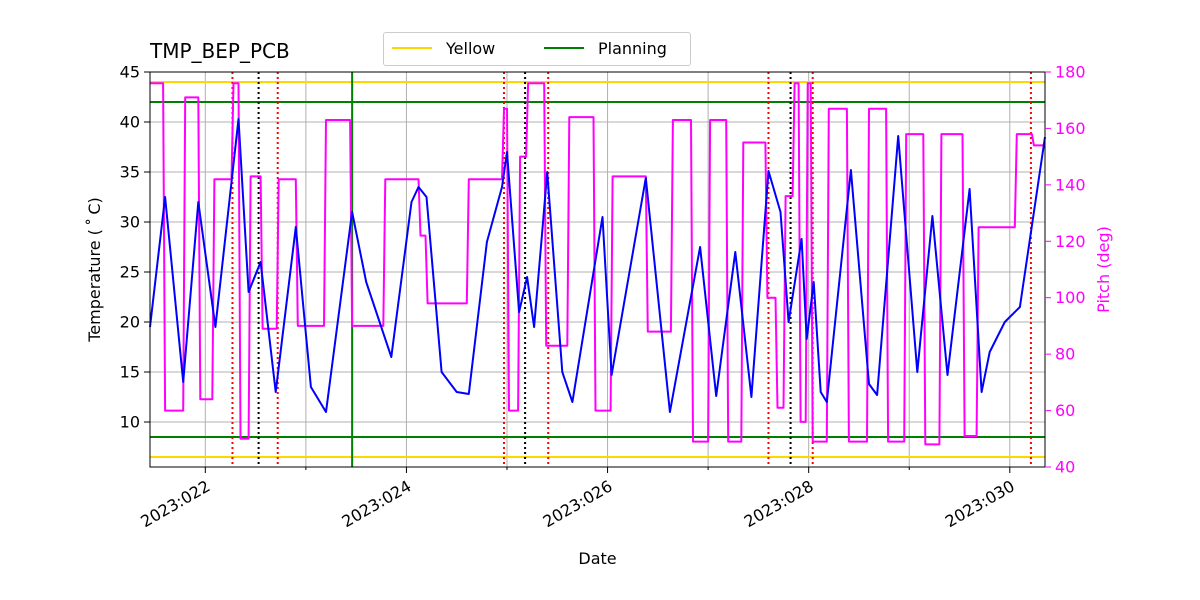 Image resolution: width=1200 pixels, height=600 pixels. I want to click on y2-tick-label: 160, so click(1070, 128).